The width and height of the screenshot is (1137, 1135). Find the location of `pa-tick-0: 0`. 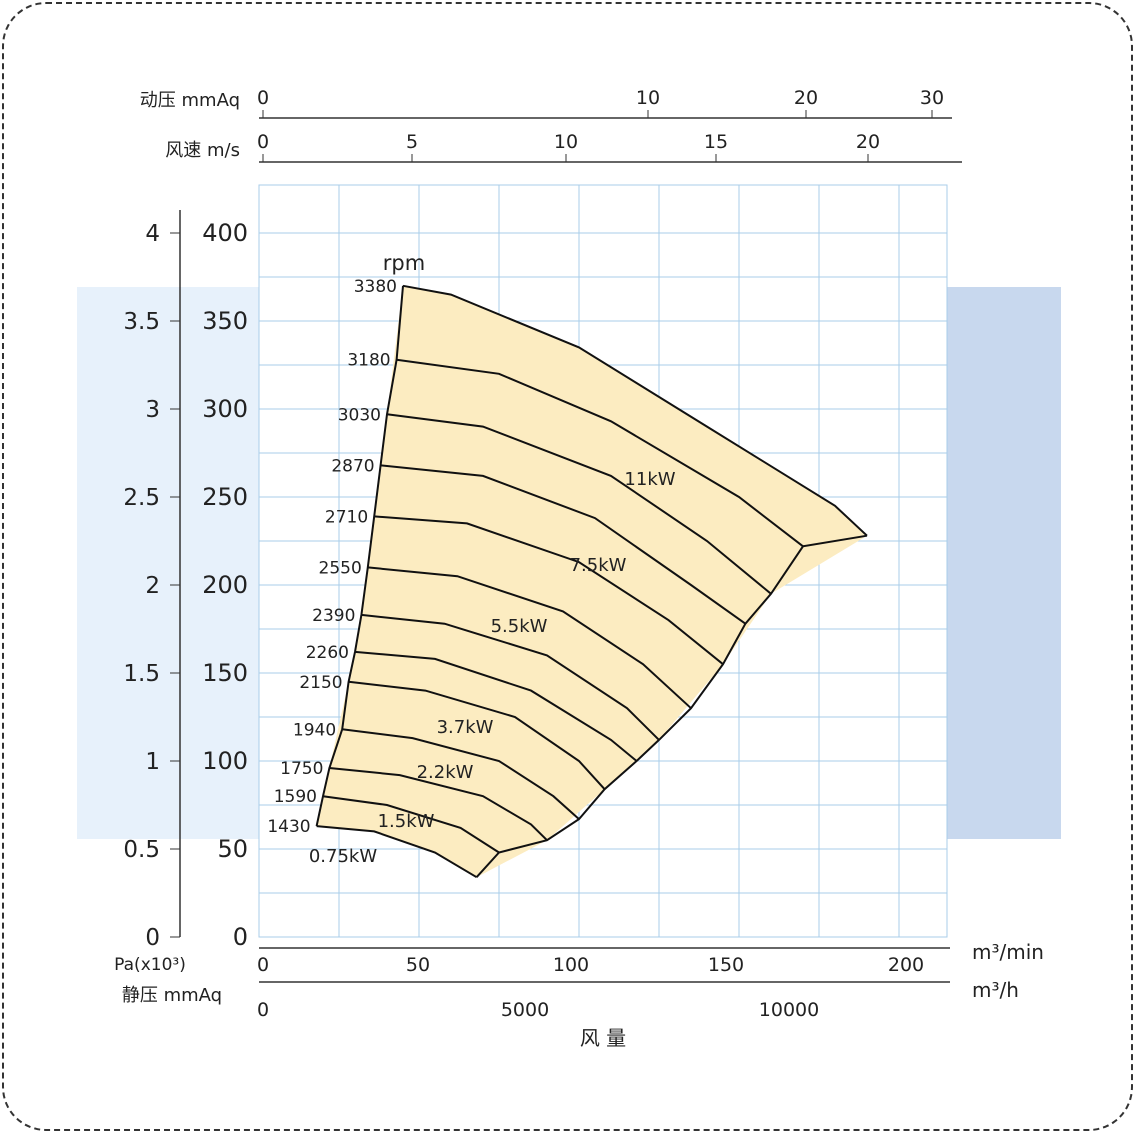

pa-tick-0: 0 is located at coordinates (152, 938).